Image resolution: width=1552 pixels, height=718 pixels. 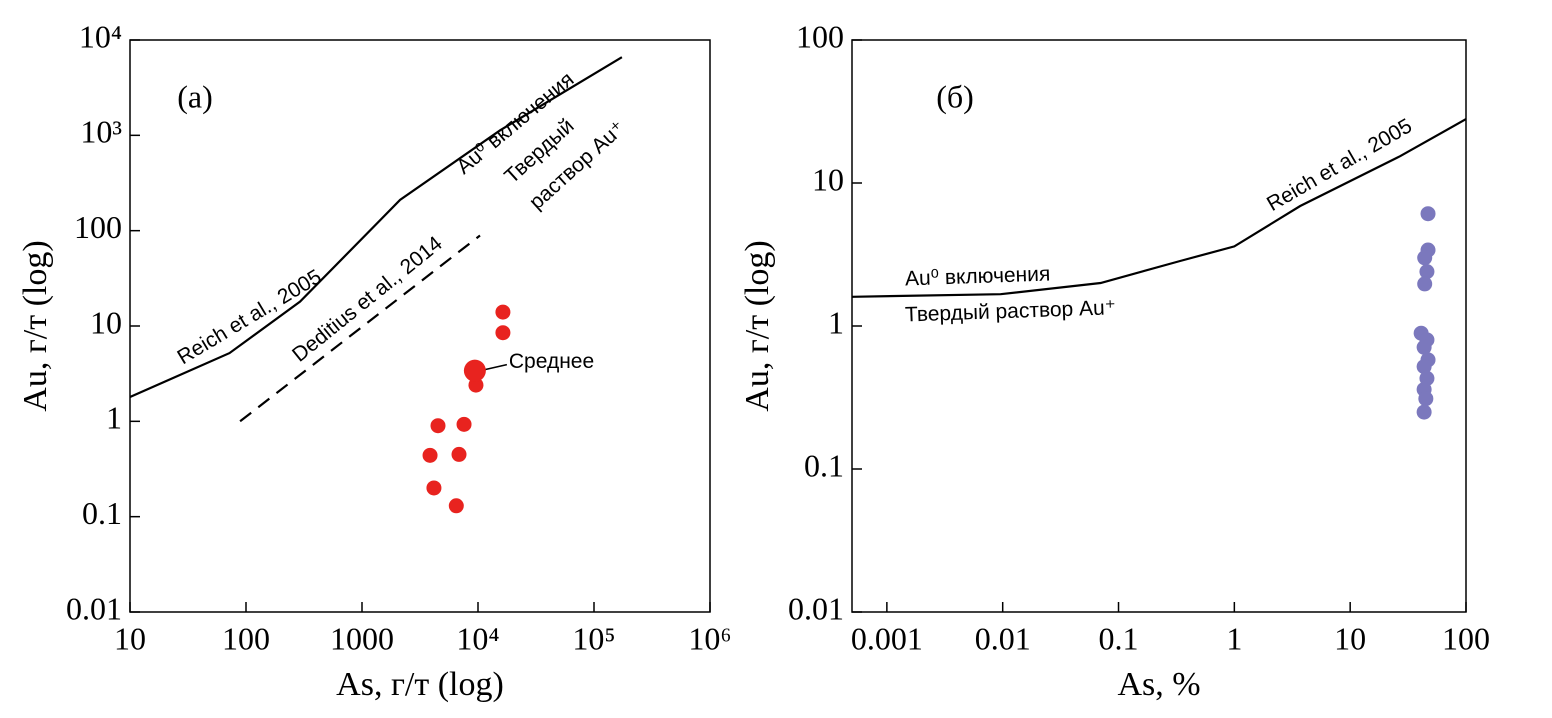 I want to click on panel-label: (б), so click(x=955, y=96).